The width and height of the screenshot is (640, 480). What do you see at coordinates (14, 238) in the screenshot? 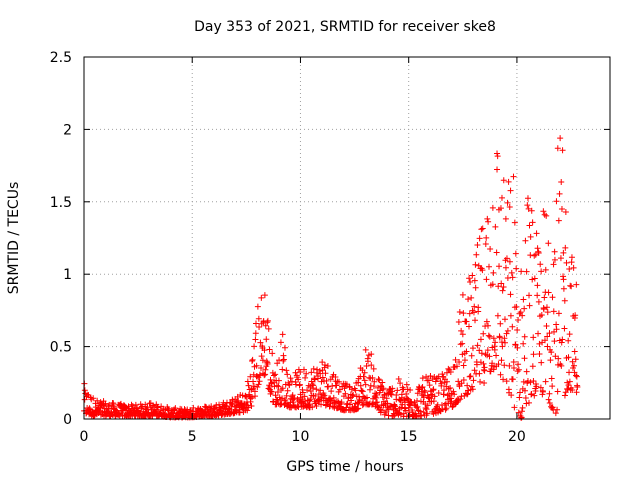
I see `y-axis-label: SRMTID / TECUs` at bounding box center [14, 238].